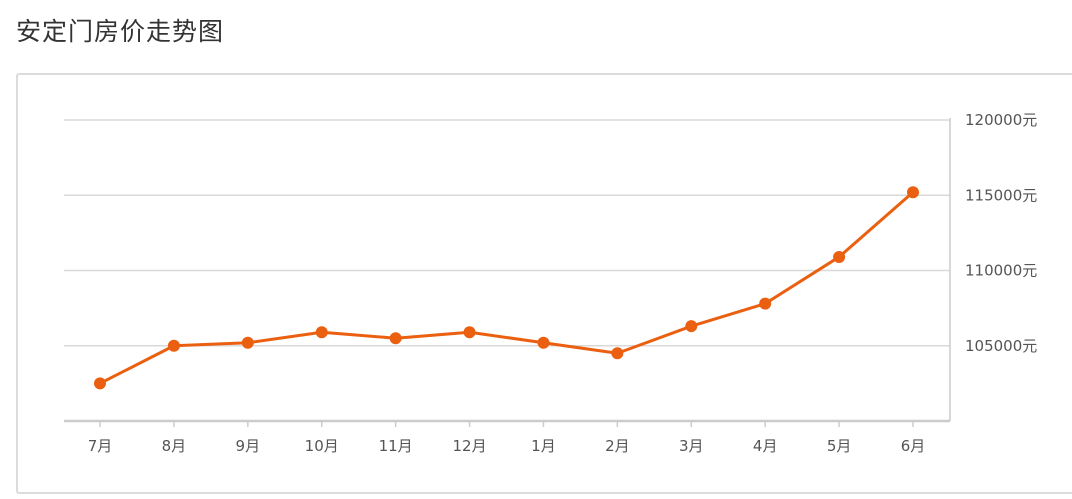  I want to click on x-tick-label: 10月, so click(322, 446).